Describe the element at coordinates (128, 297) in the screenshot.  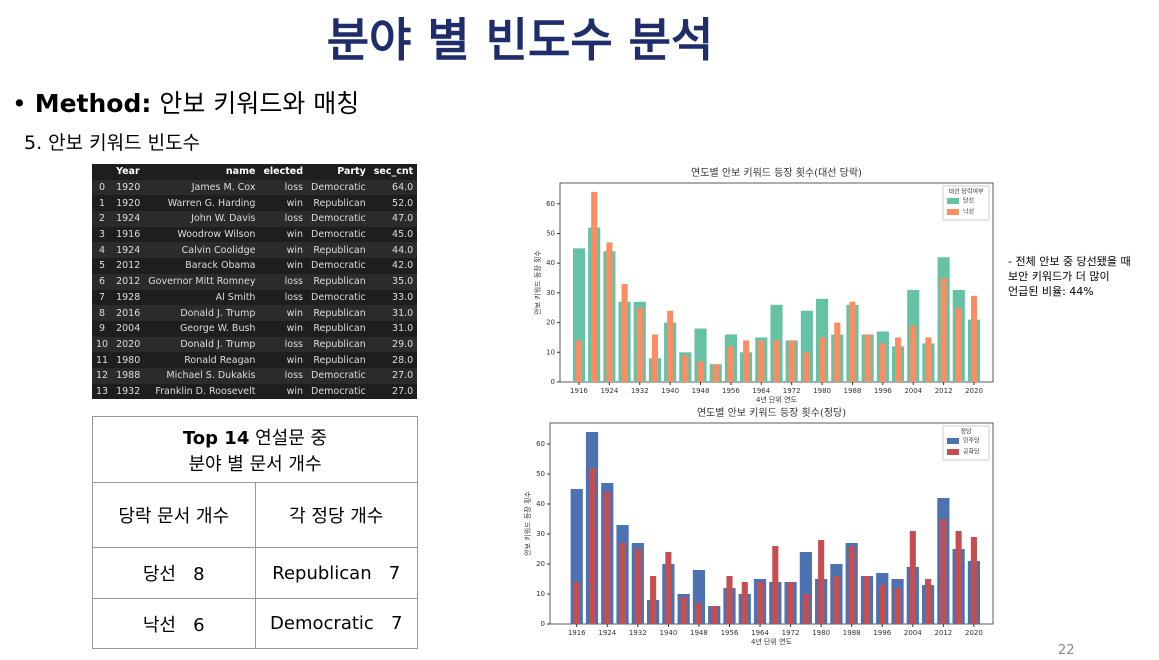
I see `cell: 1928` at that location.